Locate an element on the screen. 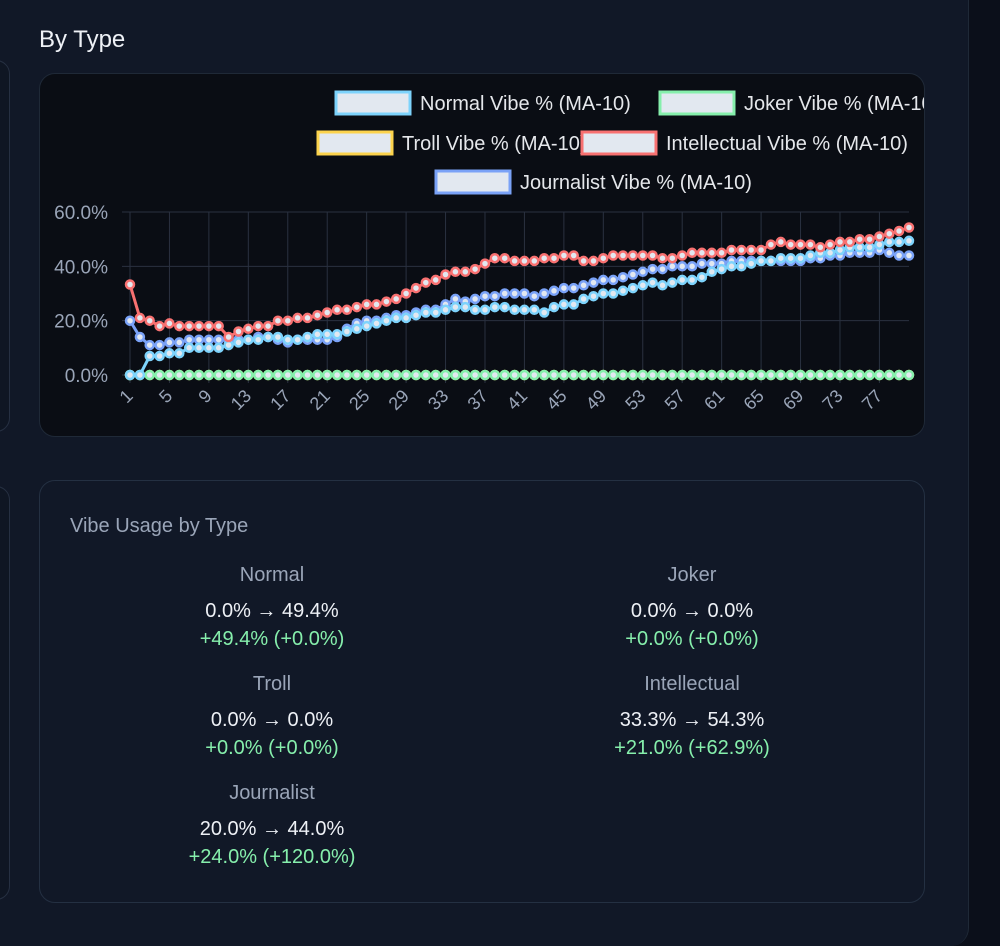  x-tick-label: 65 is located at coordinates (754, 400).